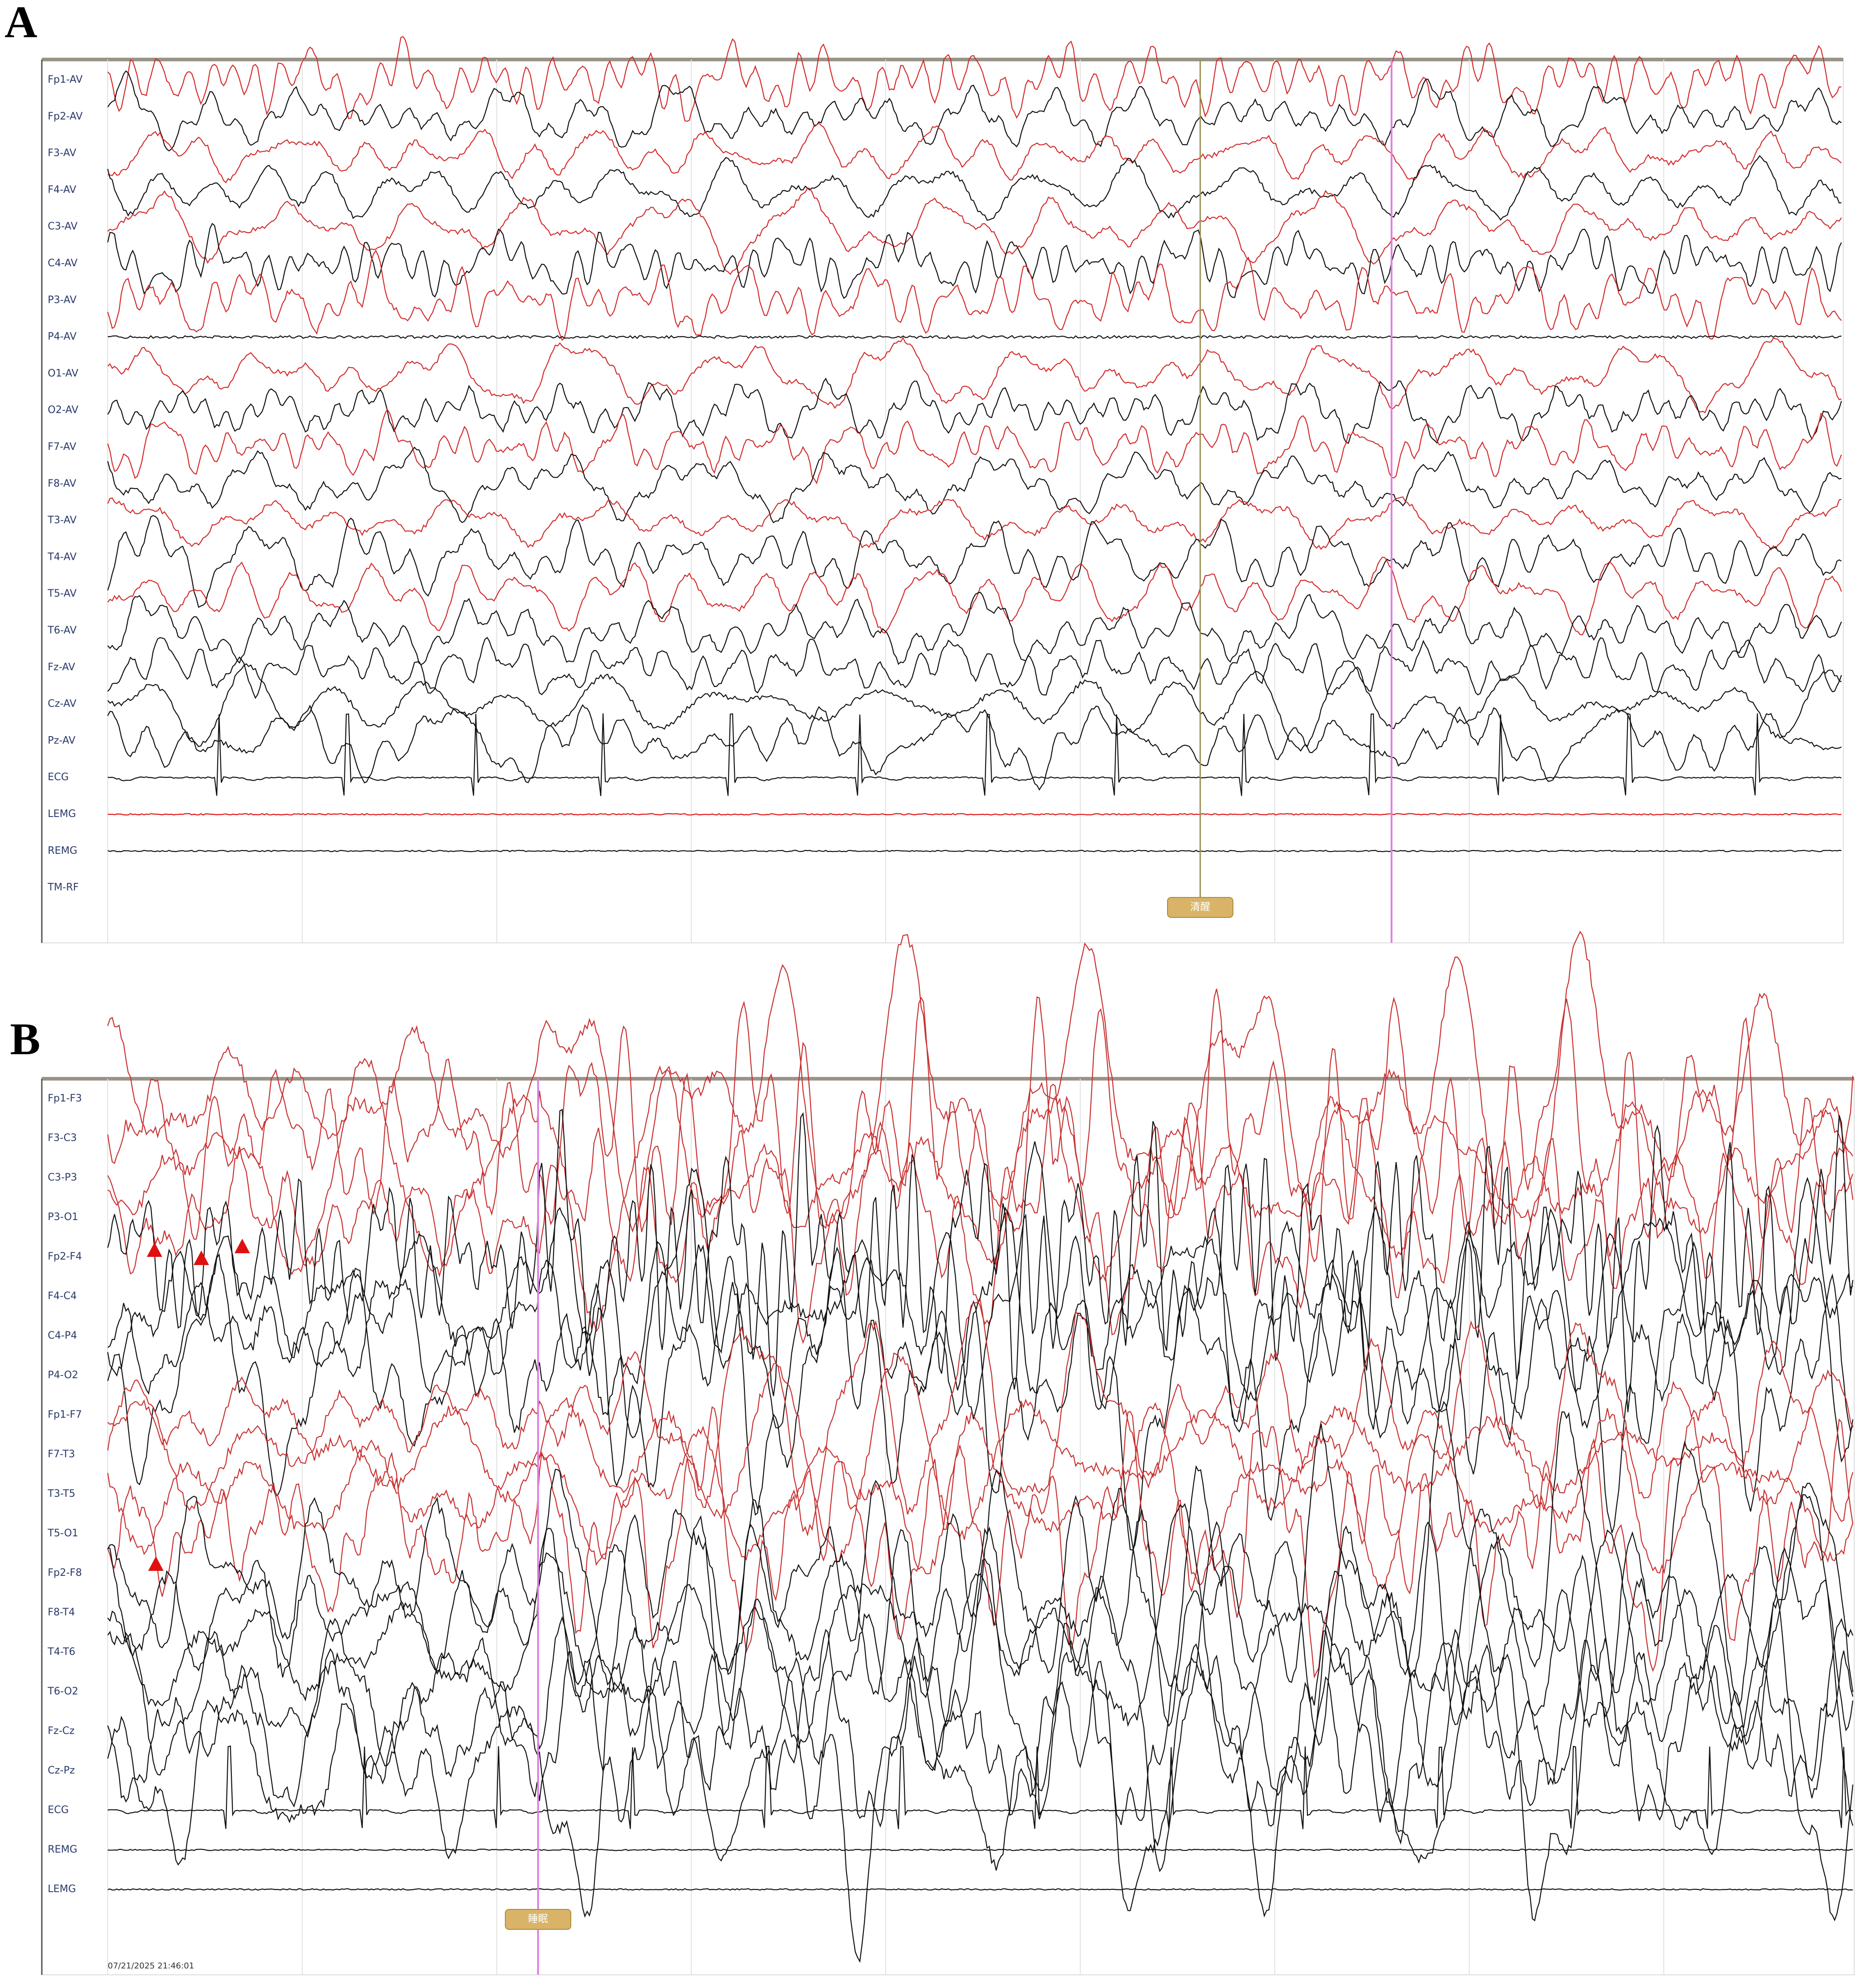  What do you see at coordinates (62, 1533) in the screenshot?
I see `channel-label: T5-O1` at bounding box center [62, 1533].